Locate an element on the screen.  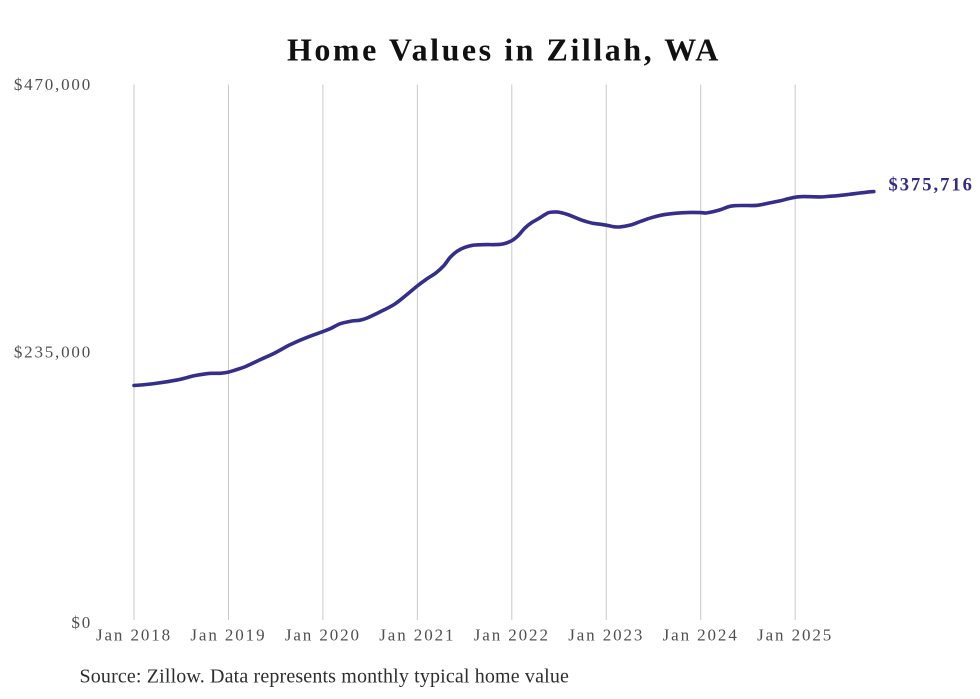
svg-text: $470,000 is located at coordinates (53, 84).